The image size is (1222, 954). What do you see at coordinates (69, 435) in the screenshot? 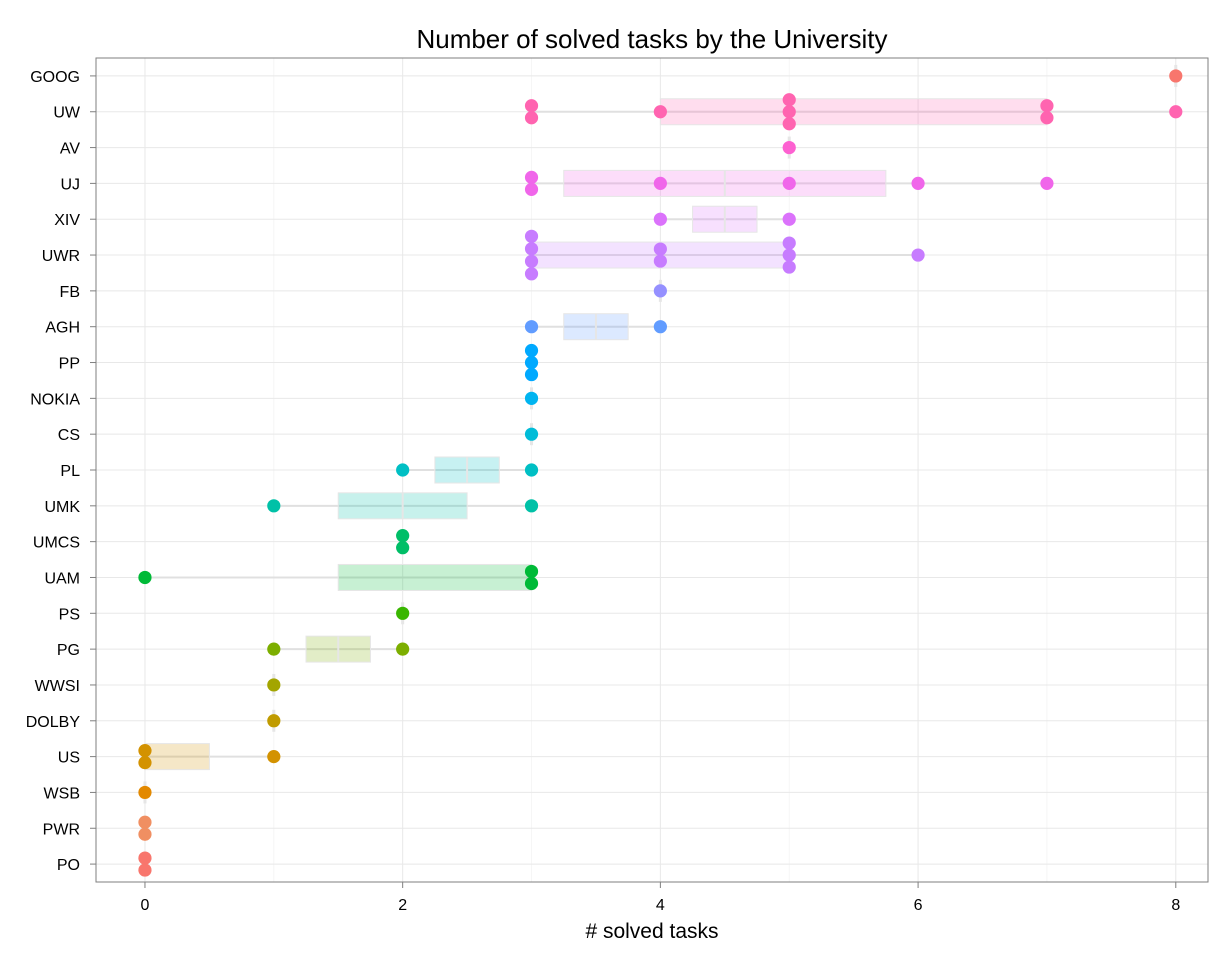
I see `y-tick-label: CS` at bounding box center [69, 435].